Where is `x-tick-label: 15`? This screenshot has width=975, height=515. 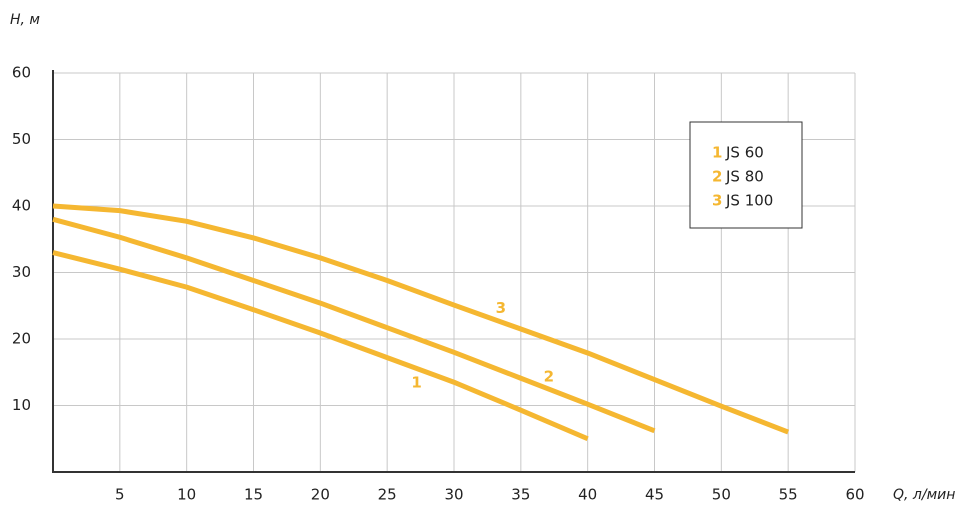
x-tick-label: 15 is located at coordinates (253, 495).